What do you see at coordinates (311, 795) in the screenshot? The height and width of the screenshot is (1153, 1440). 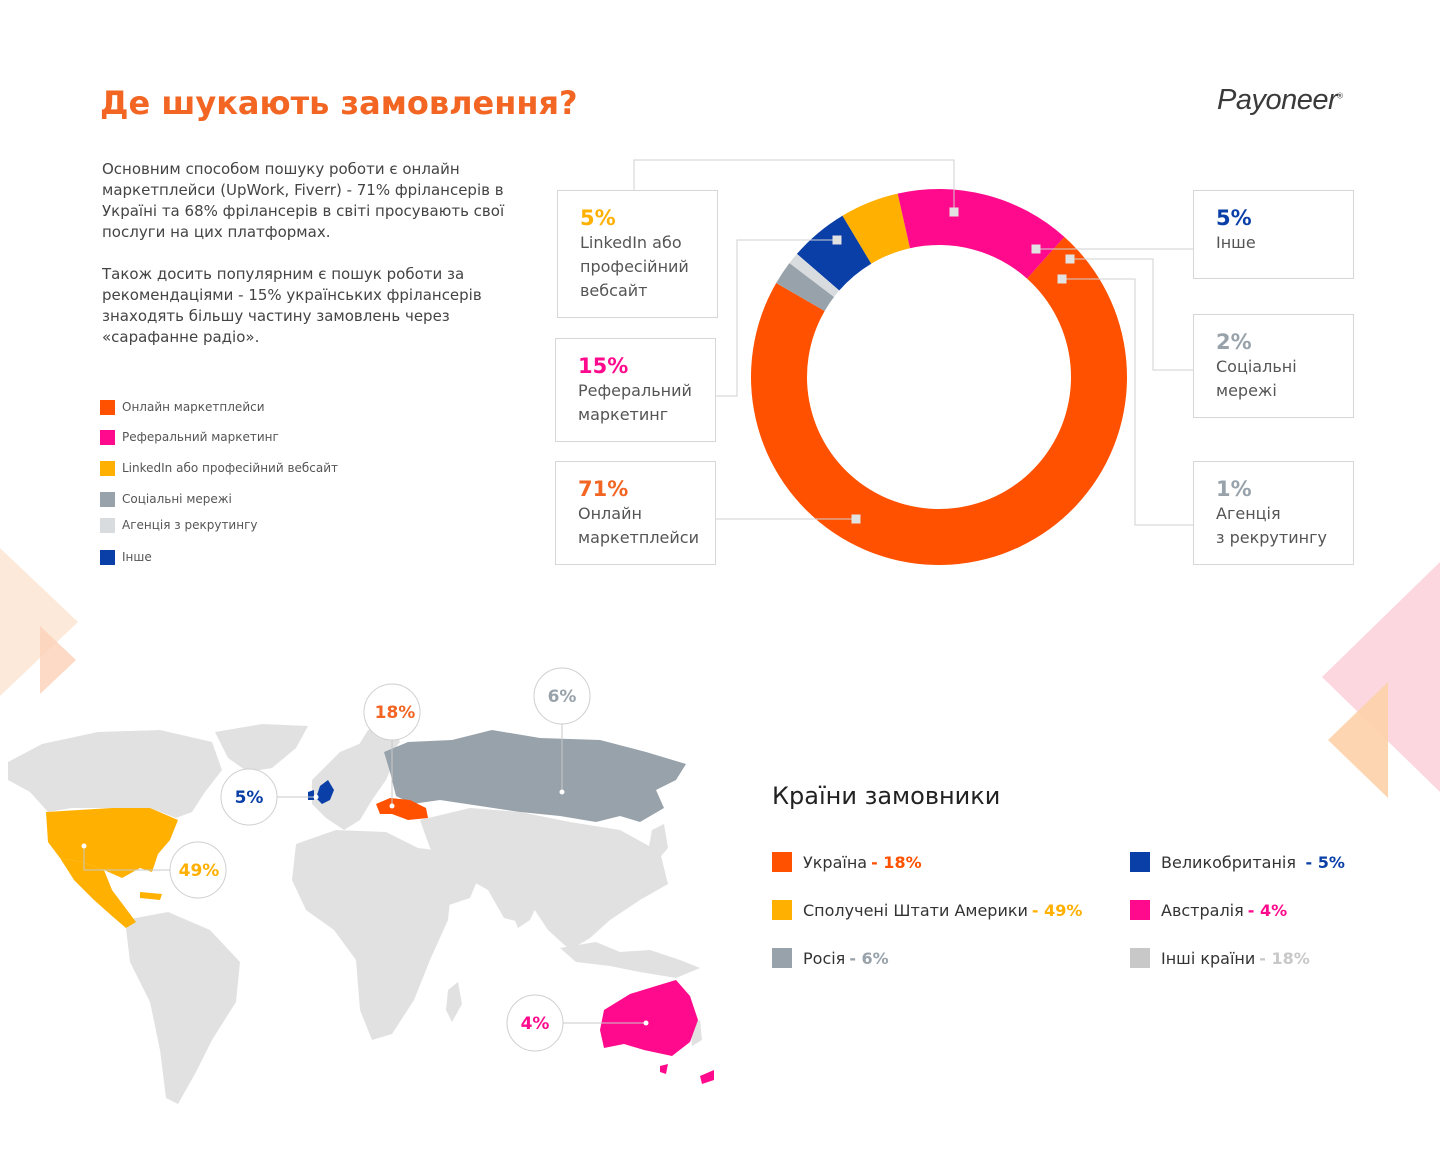 I see `map-ireland` at bounding box center [311, 795].